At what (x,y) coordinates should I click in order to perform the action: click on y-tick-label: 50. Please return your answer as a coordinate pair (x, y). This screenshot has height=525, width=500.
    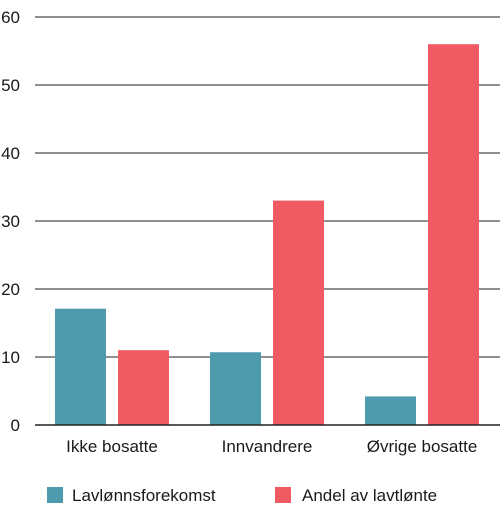
    Looking at the image, I should click on (10, 85).